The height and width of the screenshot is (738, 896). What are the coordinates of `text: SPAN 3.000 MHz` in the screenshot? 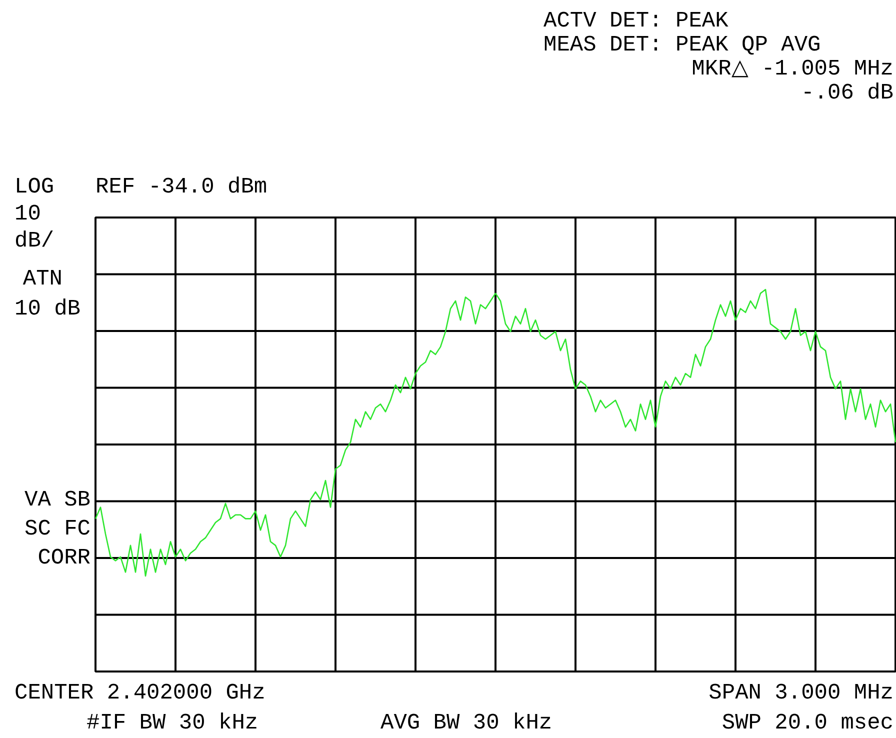 It's located at (801, 693).